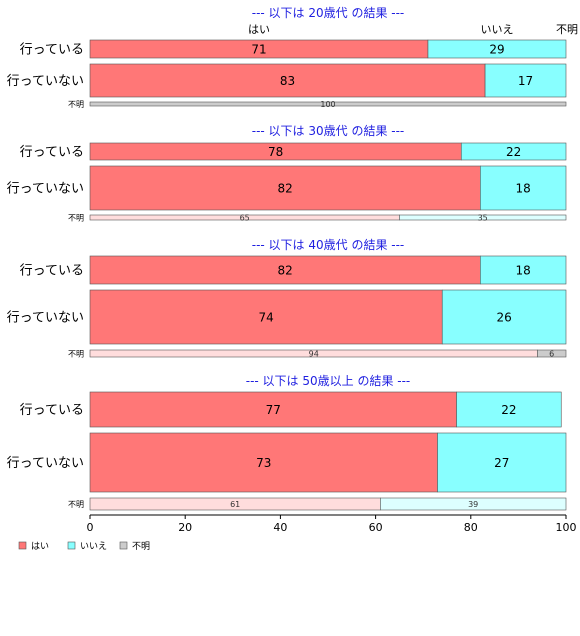 The height and width of the screenshot is (636, 580). I want to click on data-label: 74, so click(265, 318).